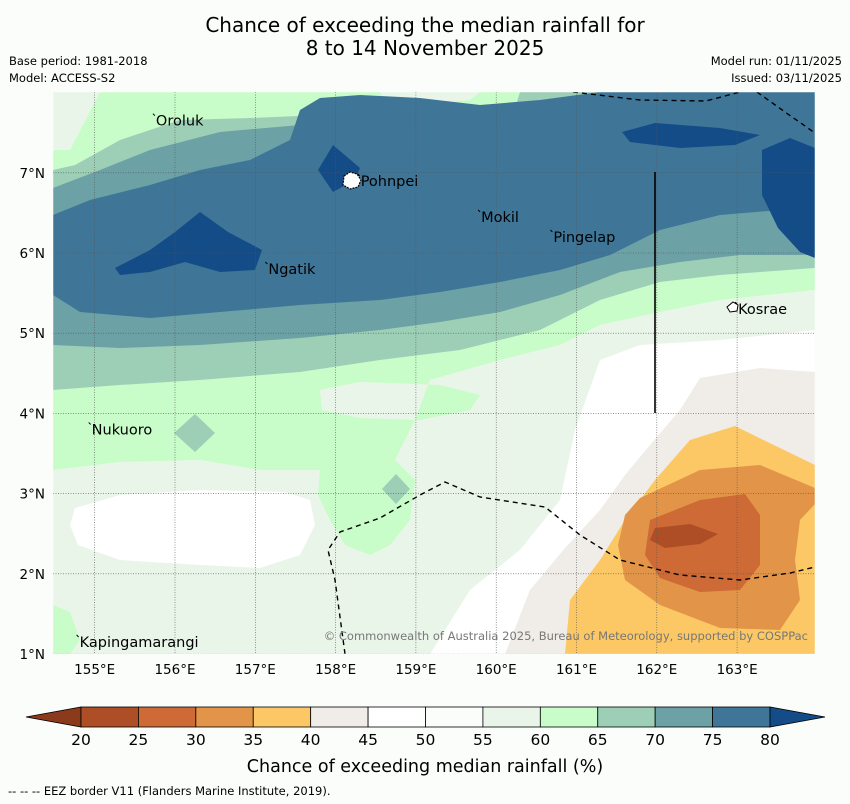 This screenshot has width=850, height=804. Describe the element at coordinates (776, 70) in the screenshot. I see `meta-right: Model run: 01/11/2025 Issued: 03/11/2025` at that location.